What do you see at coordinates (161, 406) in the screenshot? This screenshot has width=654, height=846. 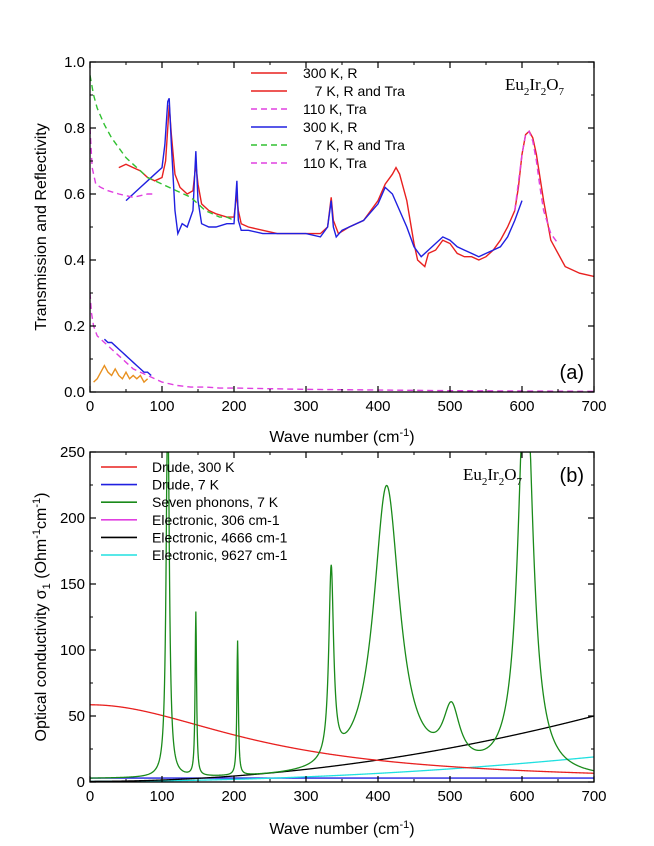 I see `panel-a-xtick-label: 100` at bounding box center [161, 406].